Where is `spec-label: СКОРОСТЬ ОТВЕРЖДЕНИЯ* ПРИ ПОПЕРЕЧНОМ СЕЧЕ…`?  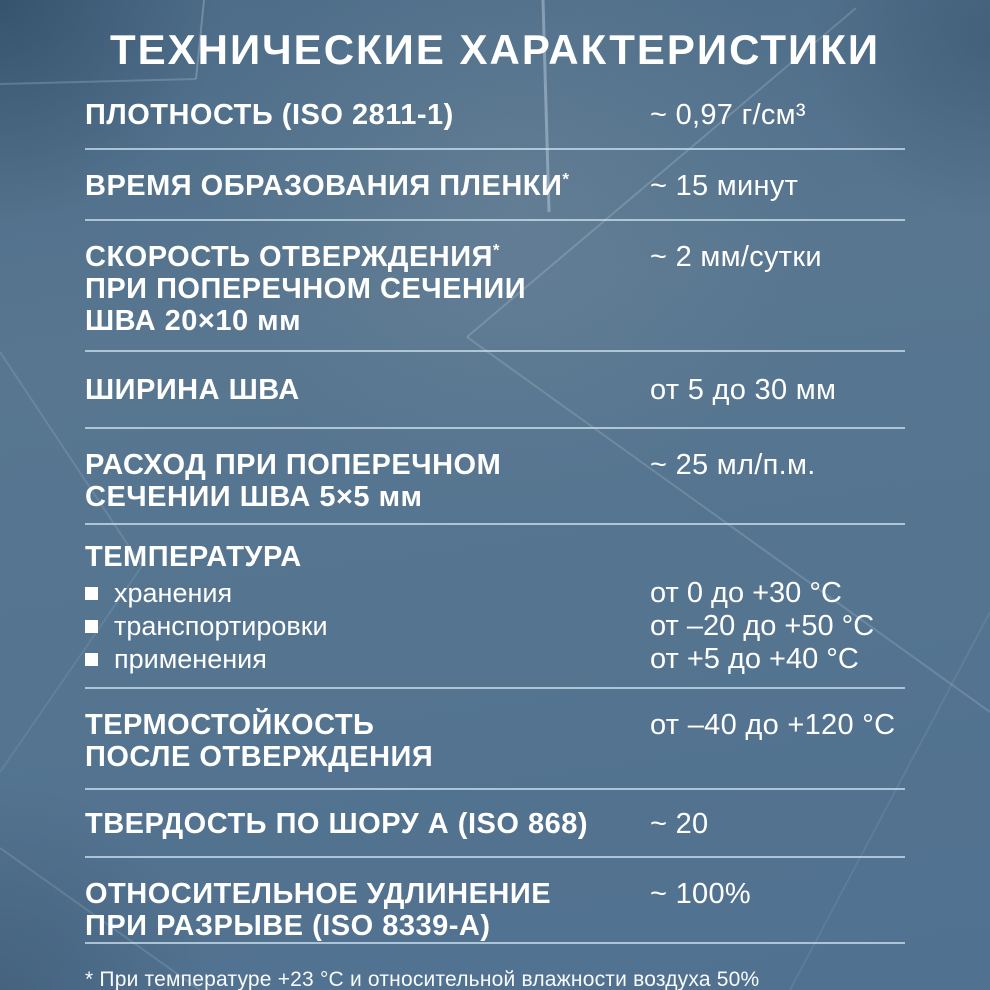
spec-label: СКОРОСТЬ ОТВЕРЖДЕНИЯ* ПРИ ПОПЕРЕЧНОМ СЕЧЕ… is located at coordinates (367, 289).